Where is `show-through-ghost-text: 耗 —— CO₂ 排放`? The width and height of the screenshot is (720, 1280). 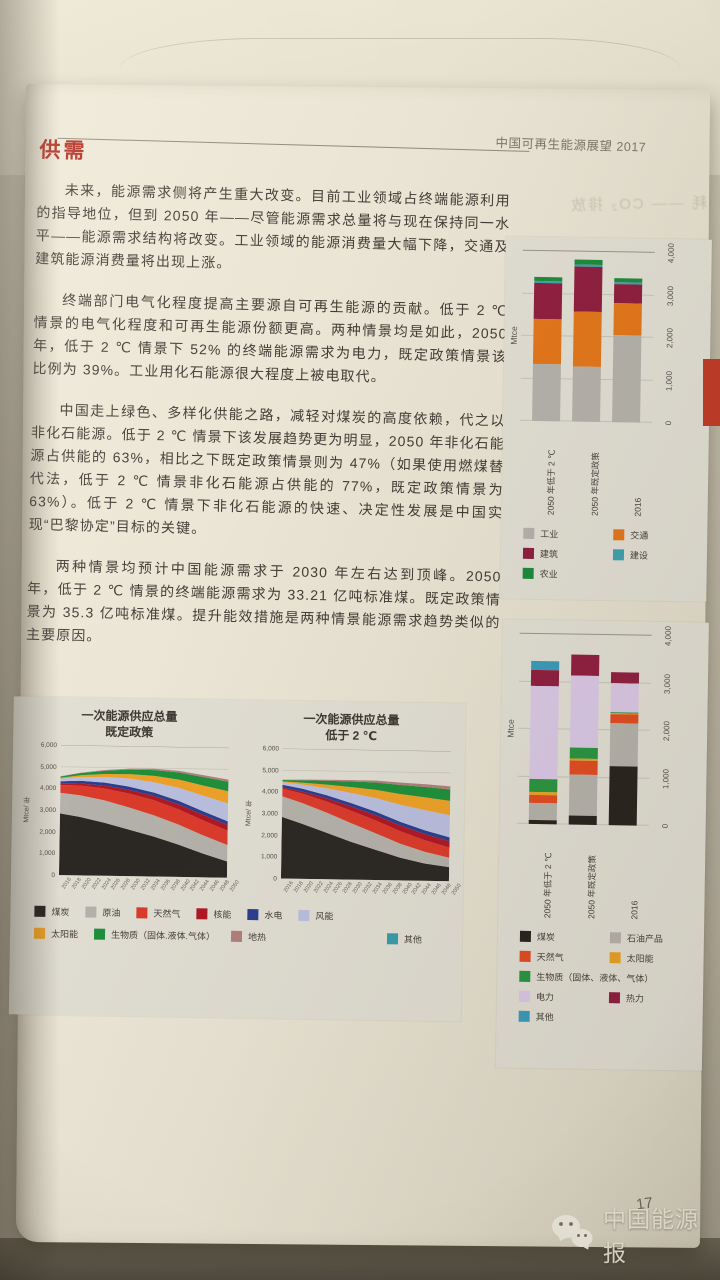 show-through-ghost-text: 耗 —— CO₂ 排放 is located at coordinates (638, 204).